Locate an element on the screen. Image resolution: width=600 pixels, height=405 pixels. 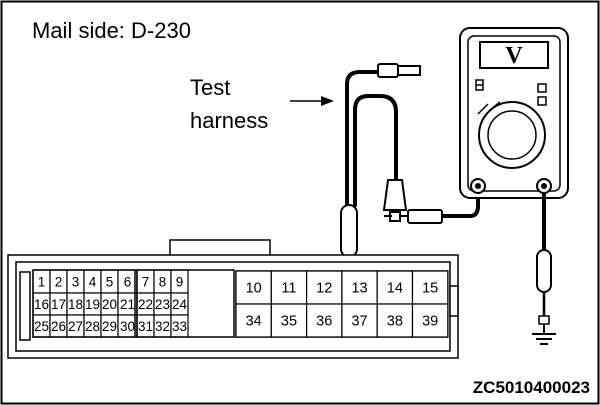
terminal-number: 22 is located at coordinates (145, 304).